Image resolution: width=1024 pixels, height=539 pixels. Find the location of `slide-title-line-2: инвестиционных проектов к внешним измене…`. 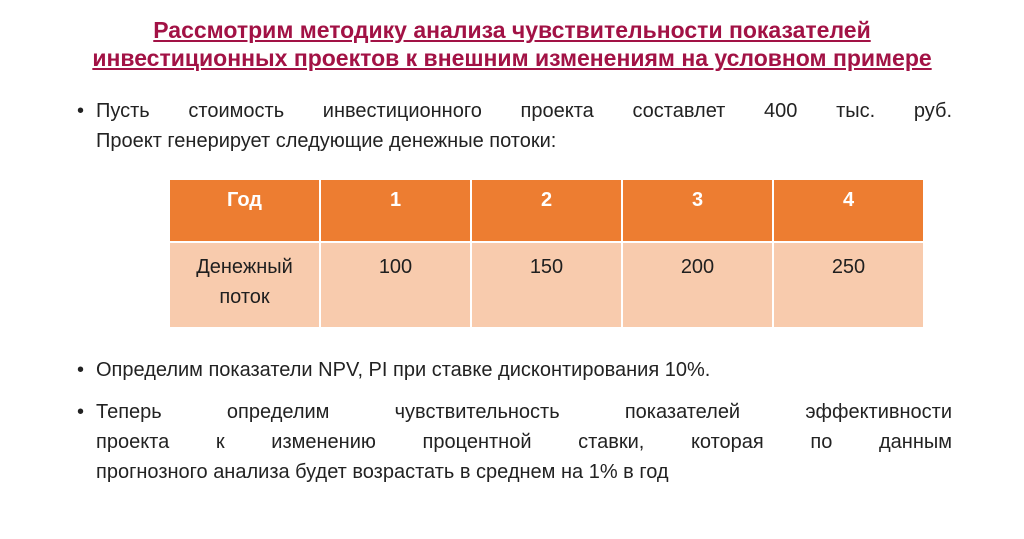

slide-title-line-2: инвестиционных проектов к внешним измене… is located at coordinates (512, 58).